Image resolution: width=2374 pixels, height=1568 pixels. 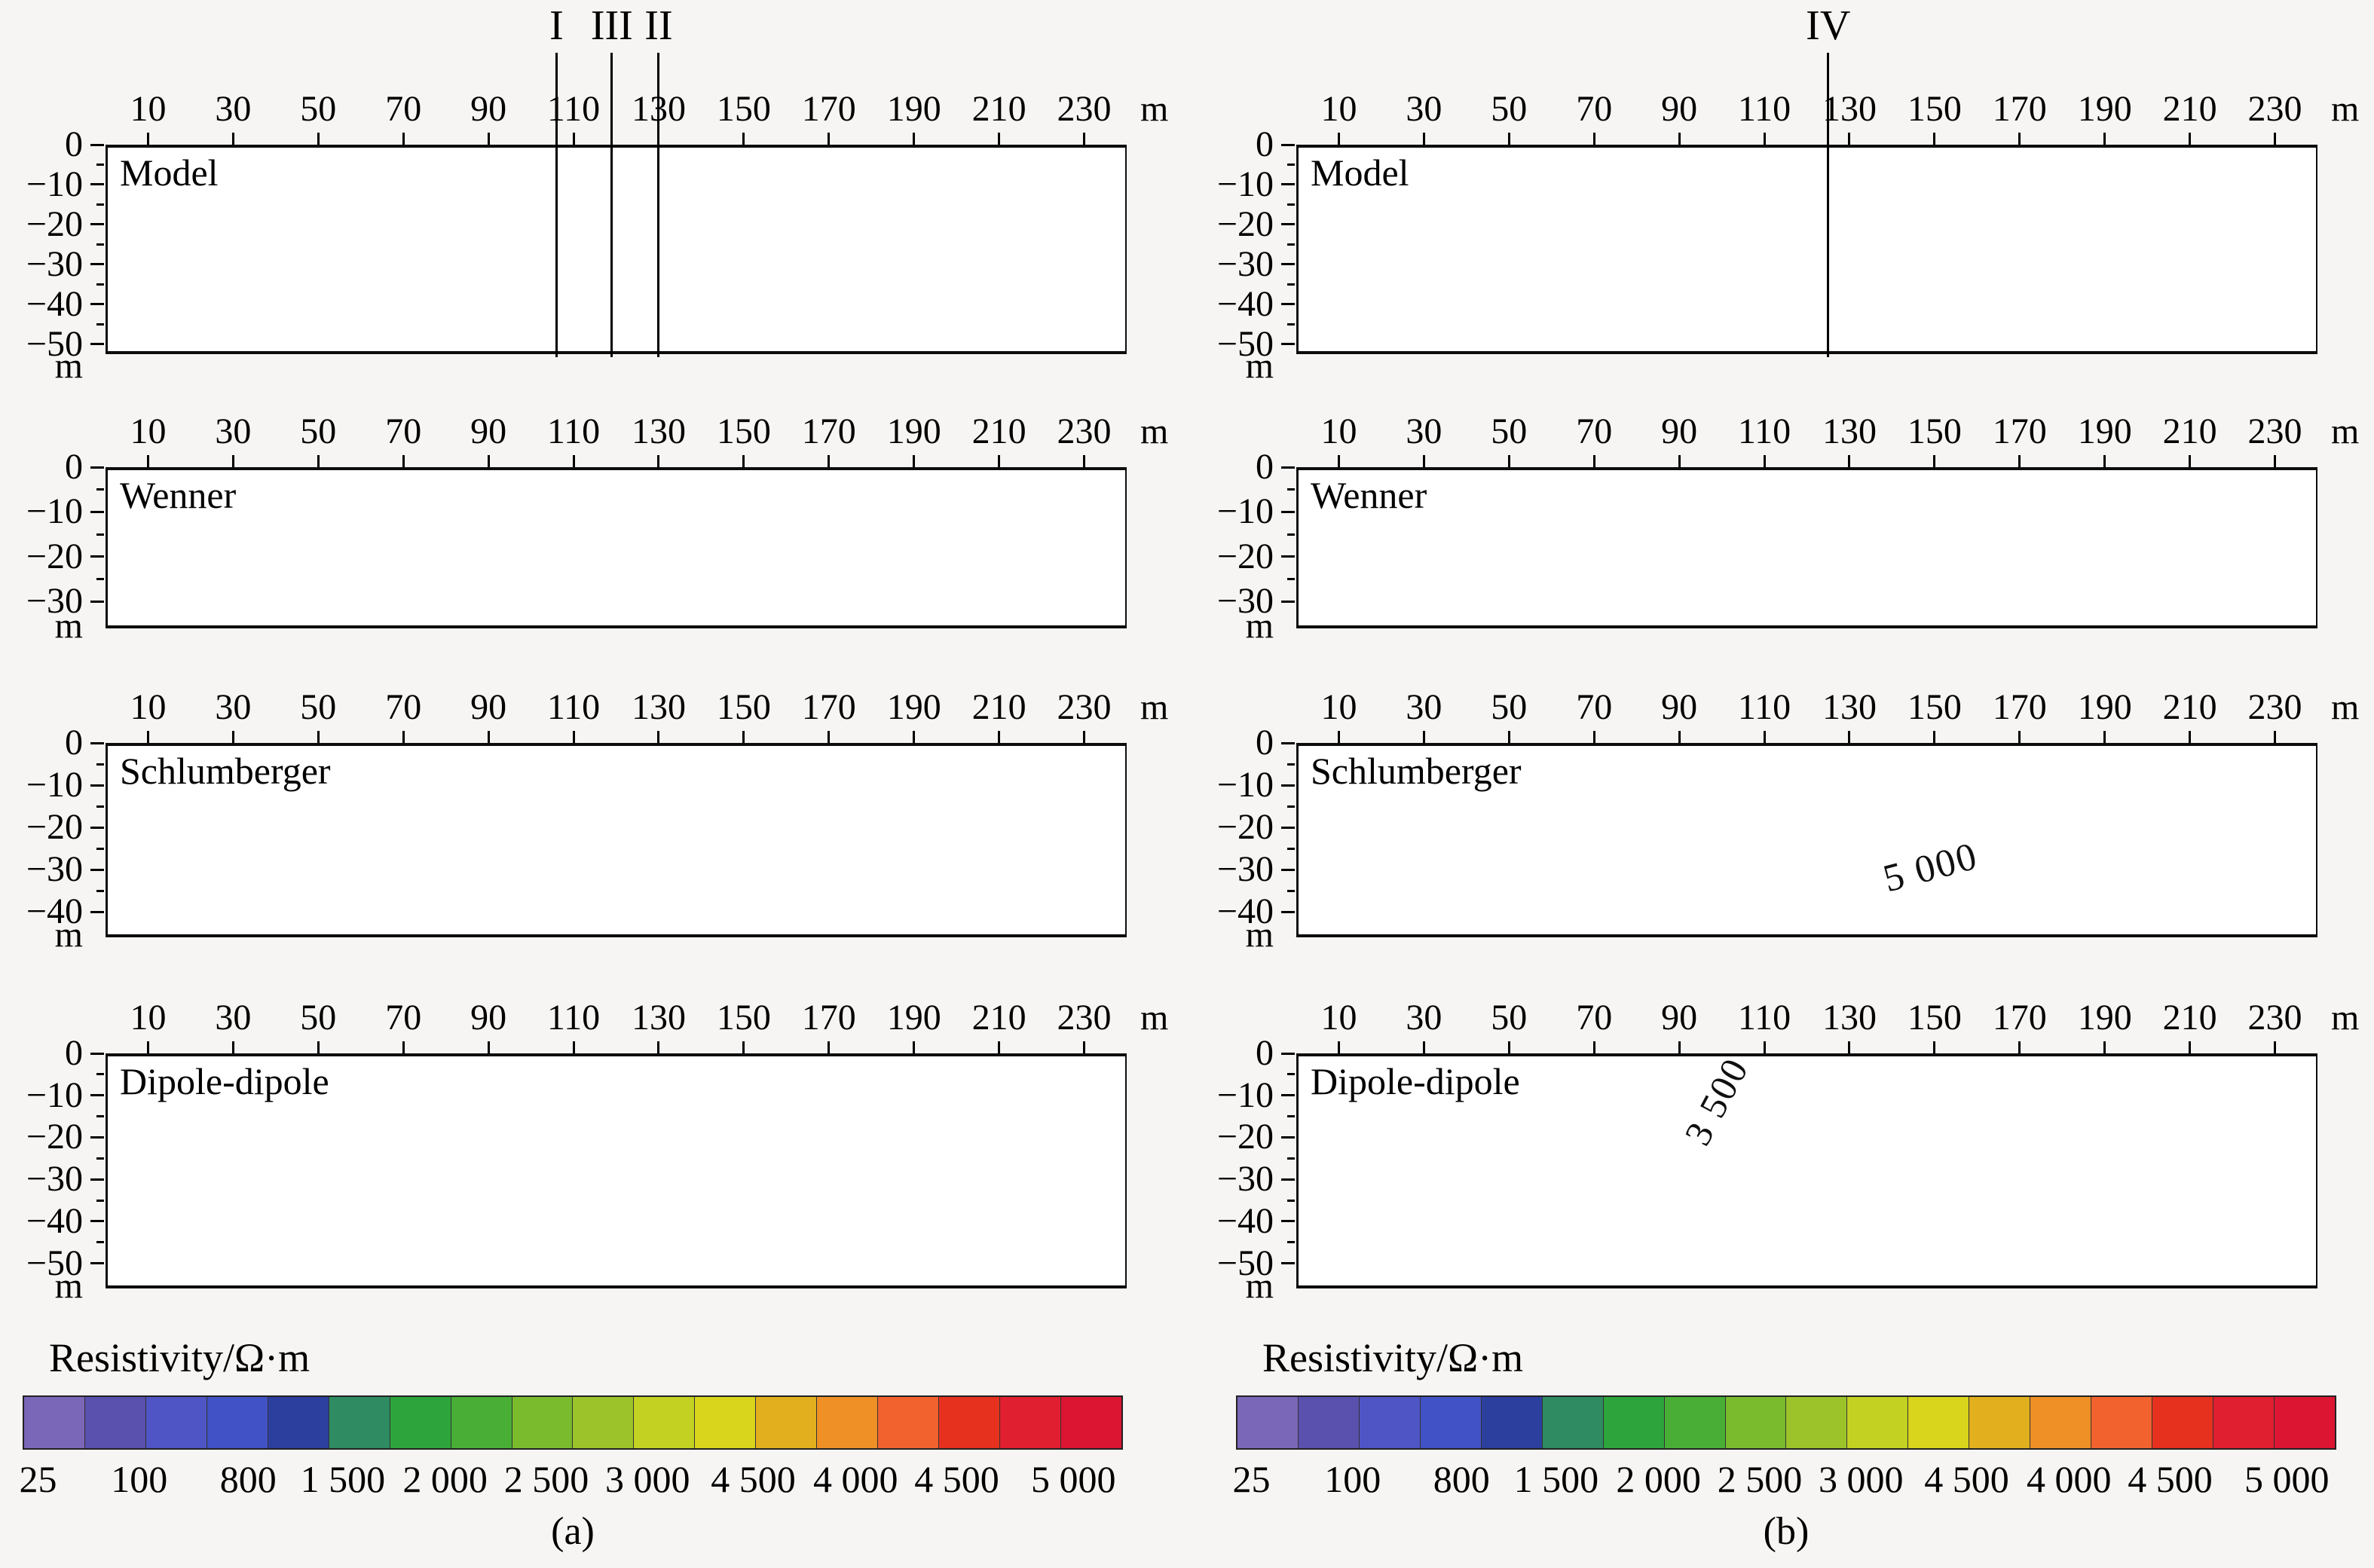 What do you see at coordinates (1556, 1479) in the screenshot?
I see `colorbar-tick-label: 1 500` at bounding box center [1556, 1479].